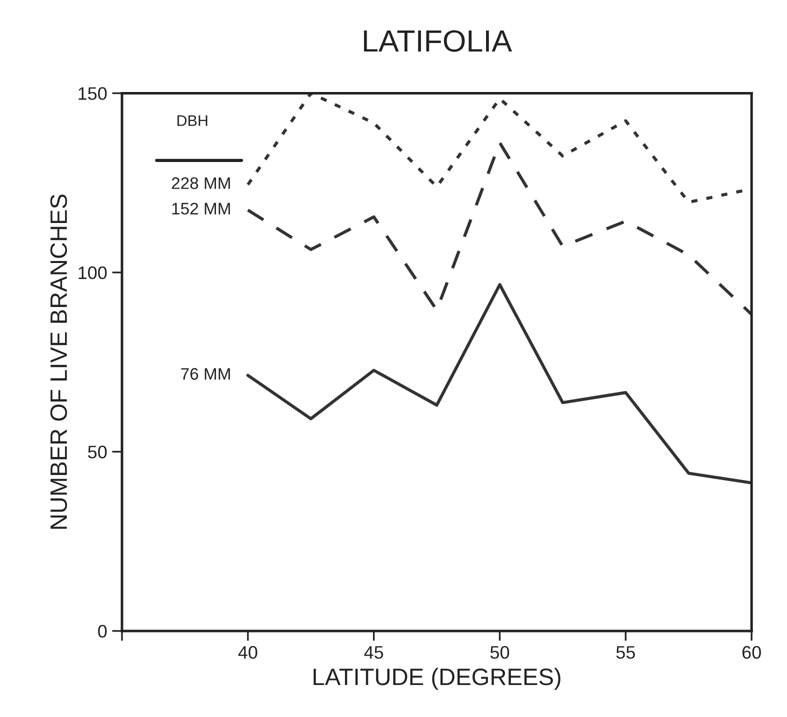  Describe the element at coordinates (59, 361) in the screenshot. I see `y-axis-title: NUMBER OF LIVE BRANCHES` at that location.